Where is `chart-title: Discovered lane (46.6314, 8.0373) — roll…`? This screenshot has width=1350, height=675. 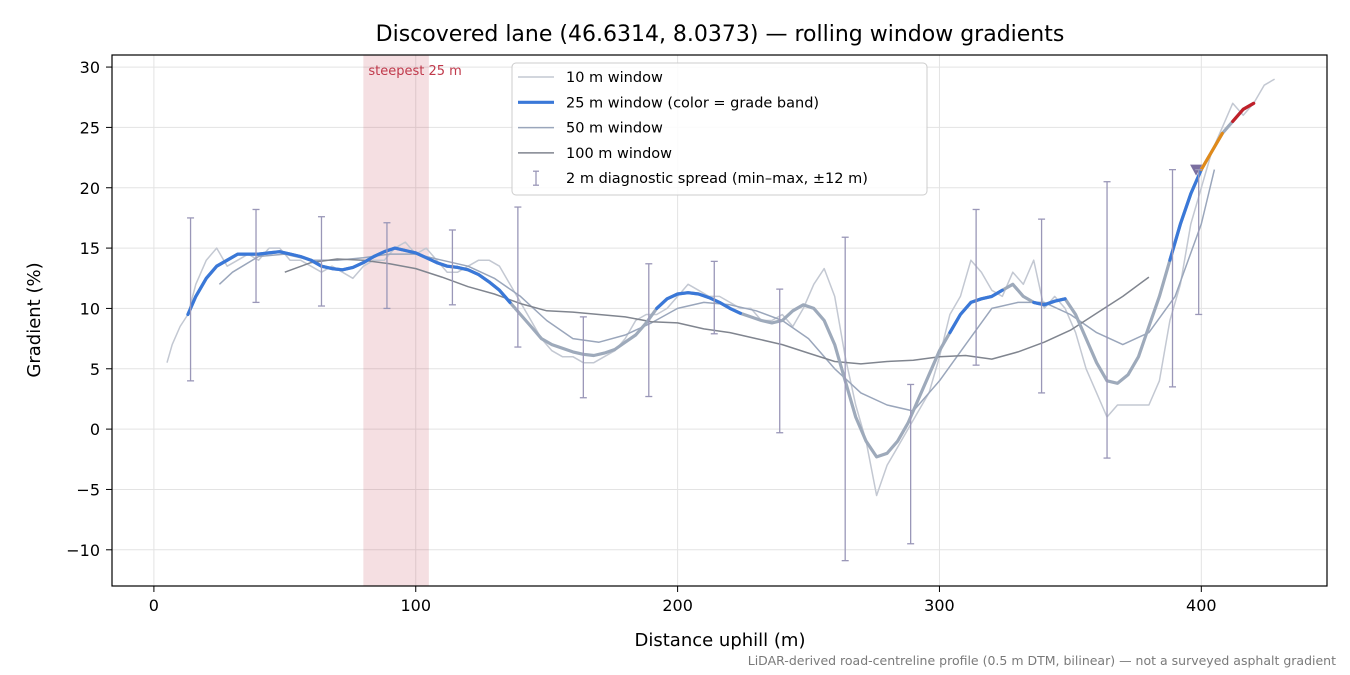
chart-title: Discovered lane (46.6314, 8.0373) — roll… is located at coordinates (720, 34).